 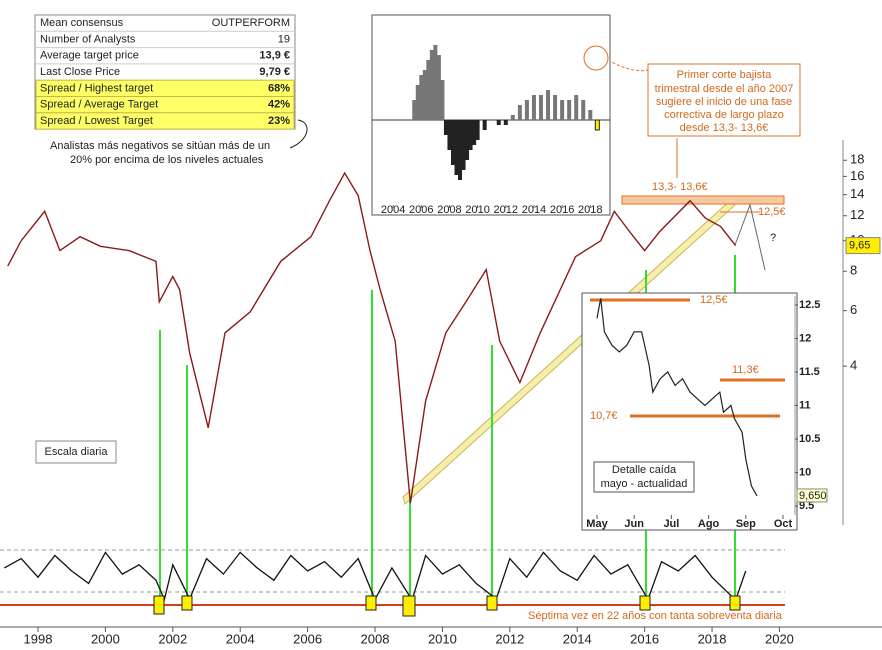 What do you see at coordinates (274, 72) in the screenshot?
I see `table-cell: 9,79 €` at bounding box center [274, 72].